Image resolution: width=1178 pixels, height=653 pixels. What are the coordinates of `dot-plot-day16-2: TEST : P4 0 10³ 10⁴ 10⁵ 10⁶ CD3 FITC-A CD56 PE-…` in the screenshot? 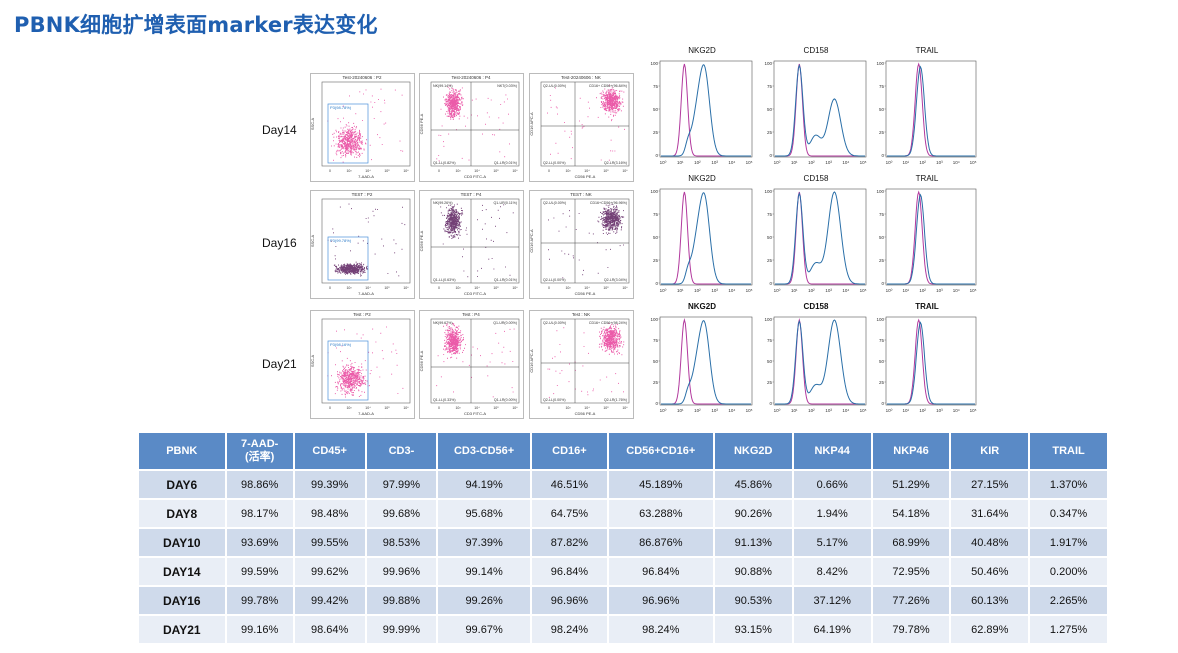 It's located at (471, 244).